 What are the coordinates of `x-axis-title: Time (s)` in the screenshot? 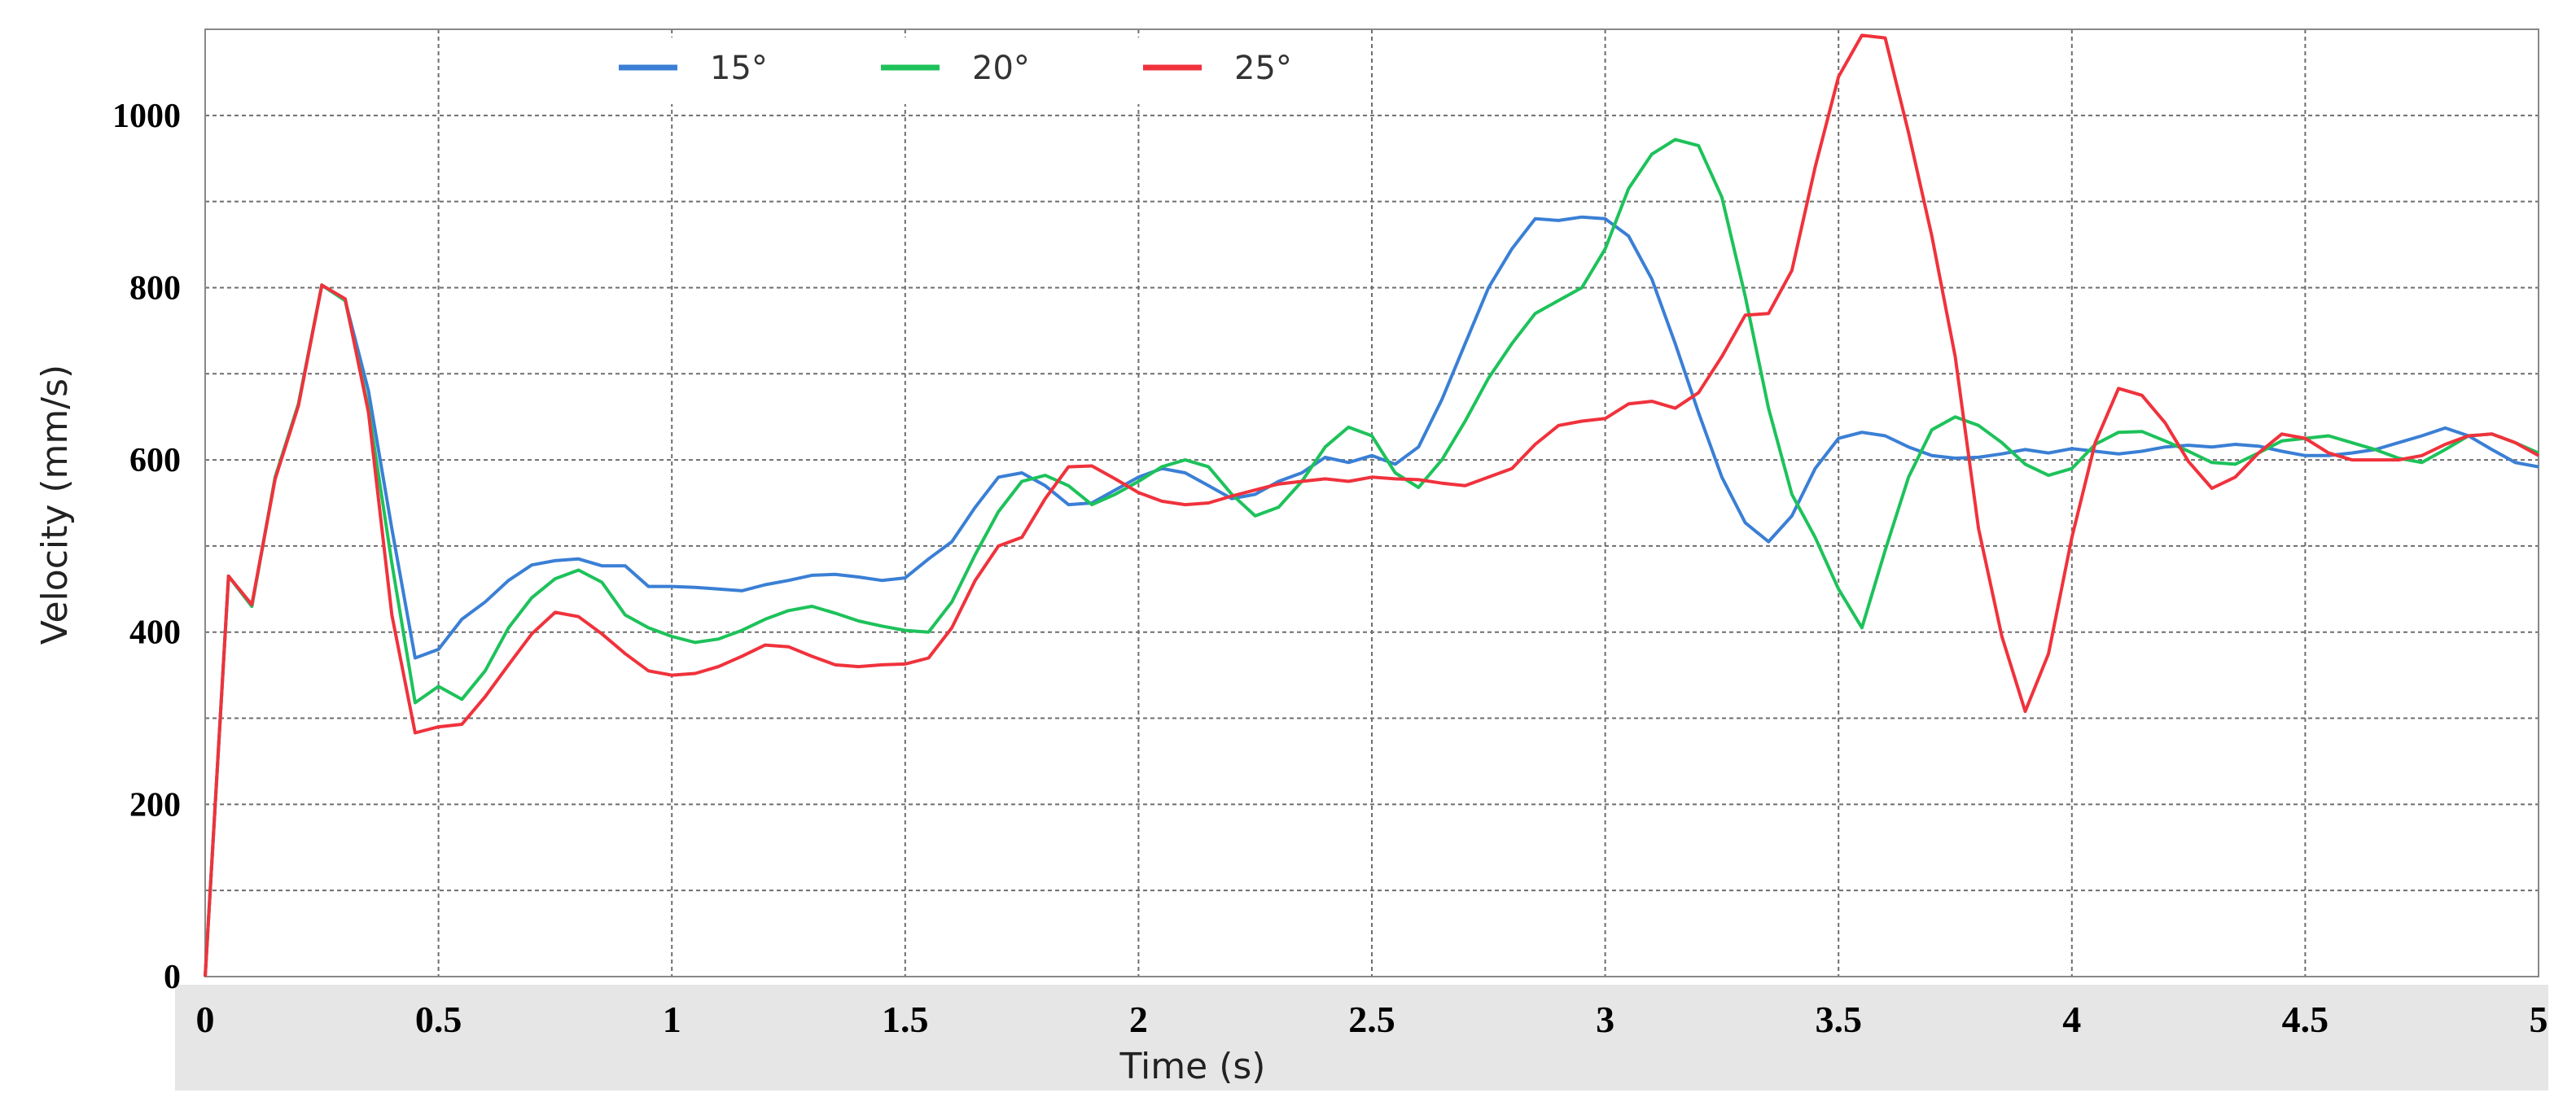 It's located at (1192, 1066).